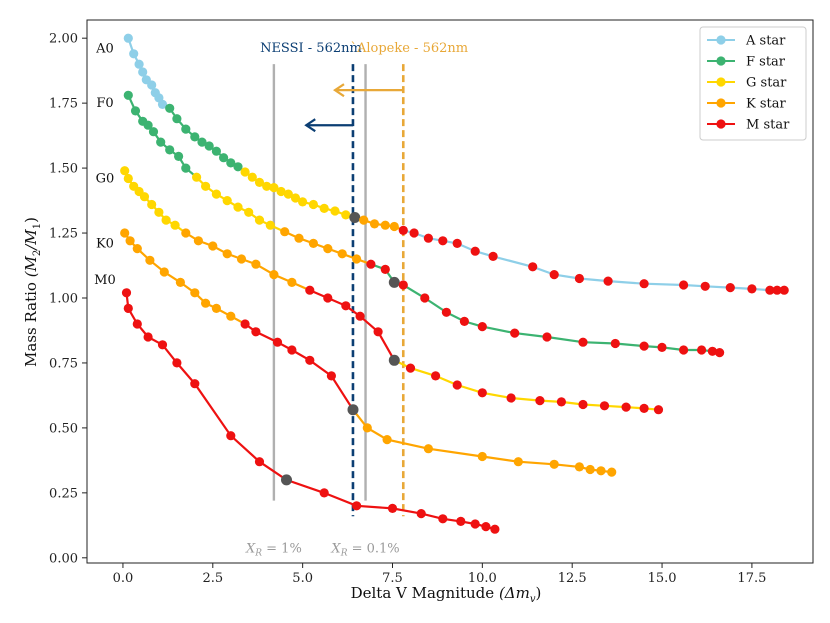 Image resolution: width=830 pixels, height=623 pixels. I want to click on row-label-g0: G0, so click(105, 178).